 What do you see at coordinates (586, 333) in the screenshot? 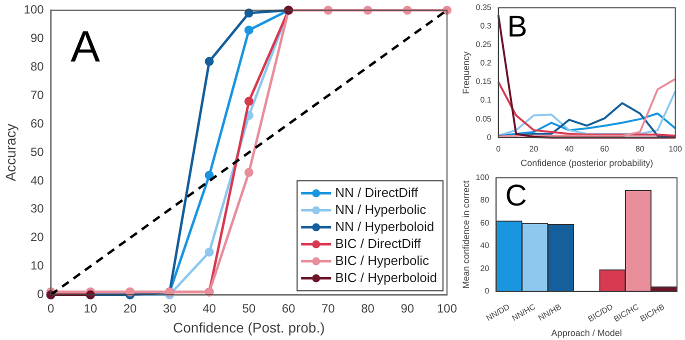
I see `x-axis-title: Approach / Model` at bounding box center [586, 333].